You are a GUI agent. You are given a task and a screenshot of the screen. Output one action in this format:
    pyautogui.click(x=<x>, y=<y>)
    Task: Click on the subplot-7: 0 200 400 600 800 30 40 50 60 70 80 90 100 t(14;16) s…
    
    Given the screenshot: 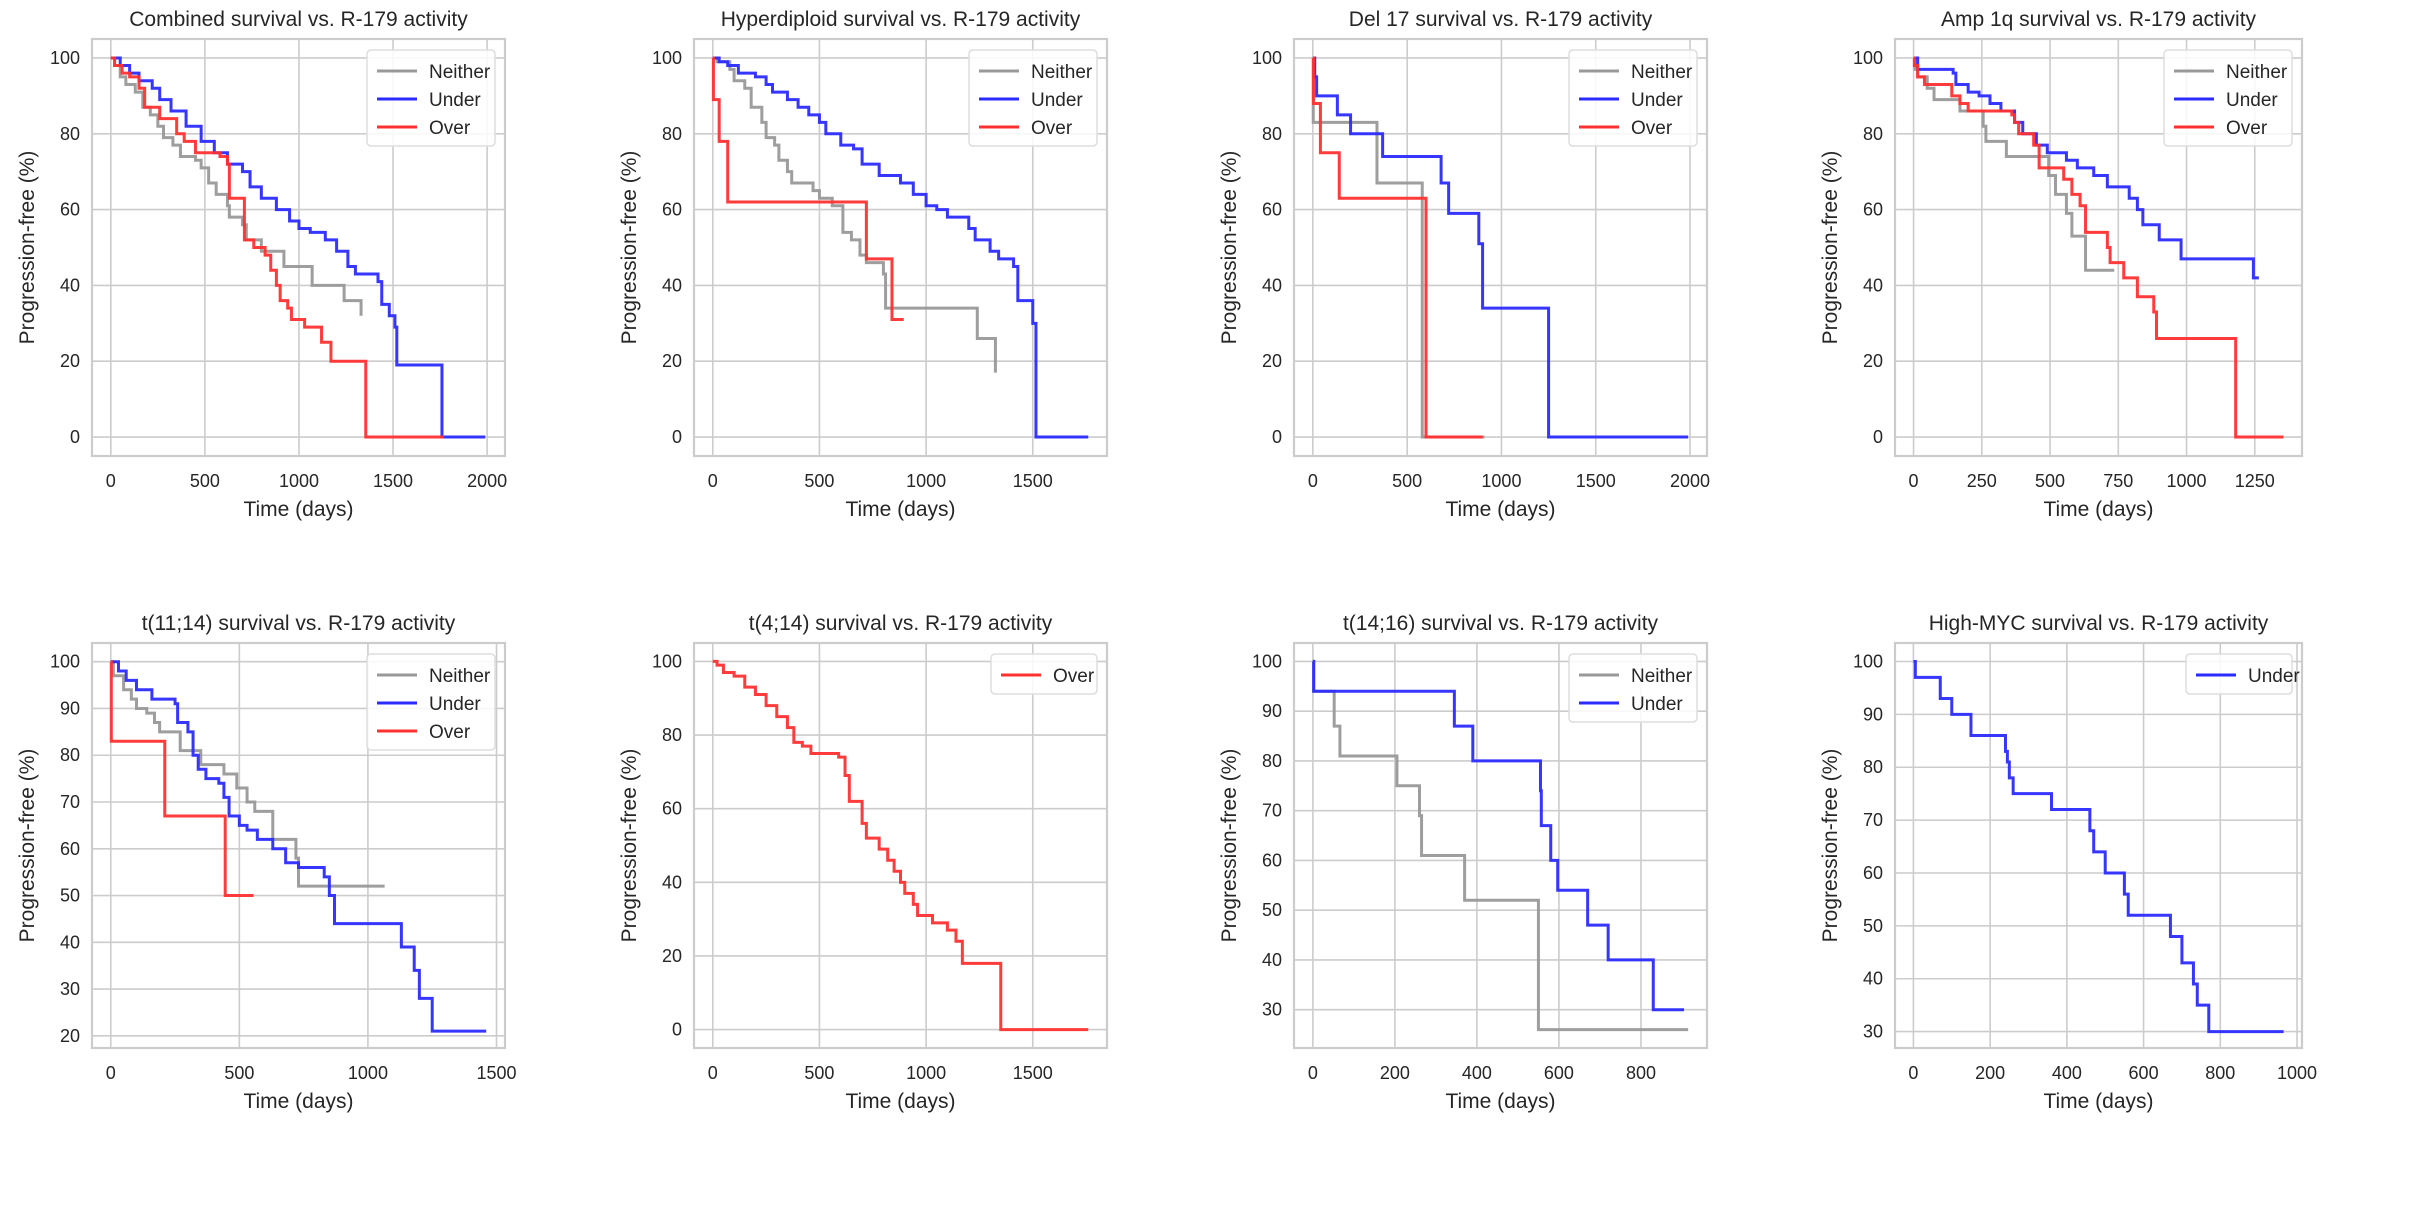 What is the action you would take?
    pyautogui.click(x=1463, y=862)
    